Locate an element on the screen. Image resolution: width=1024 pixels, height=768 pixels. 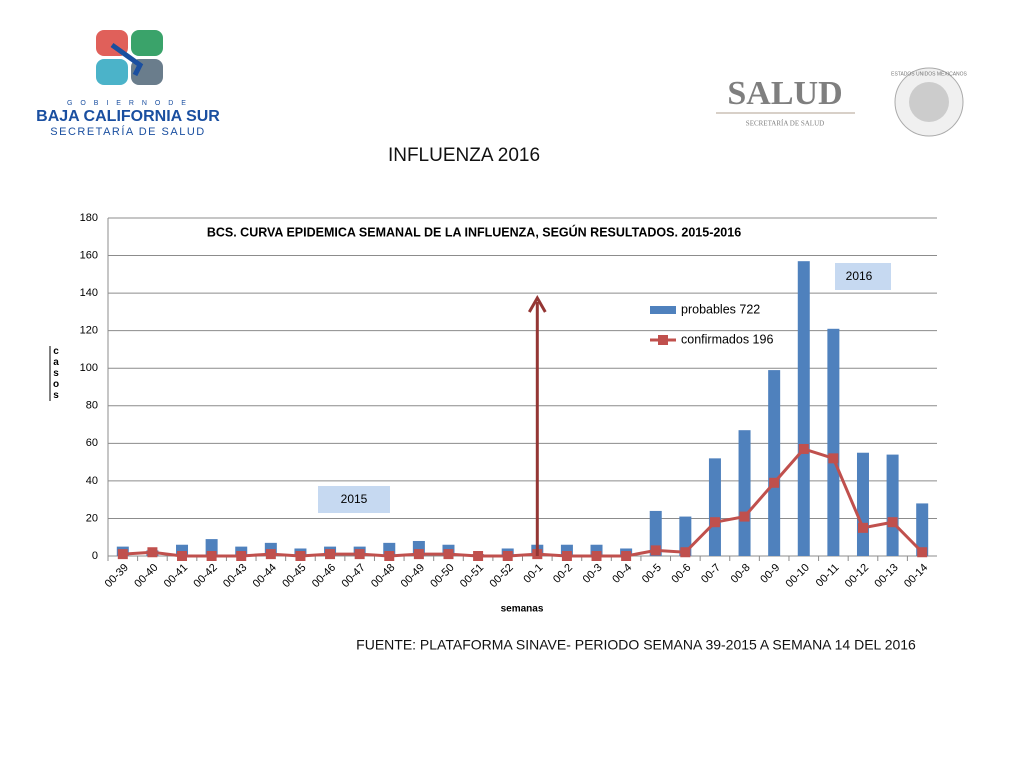
slide-title: INFLUENZA 2016 is located at coordinates (464, 155).